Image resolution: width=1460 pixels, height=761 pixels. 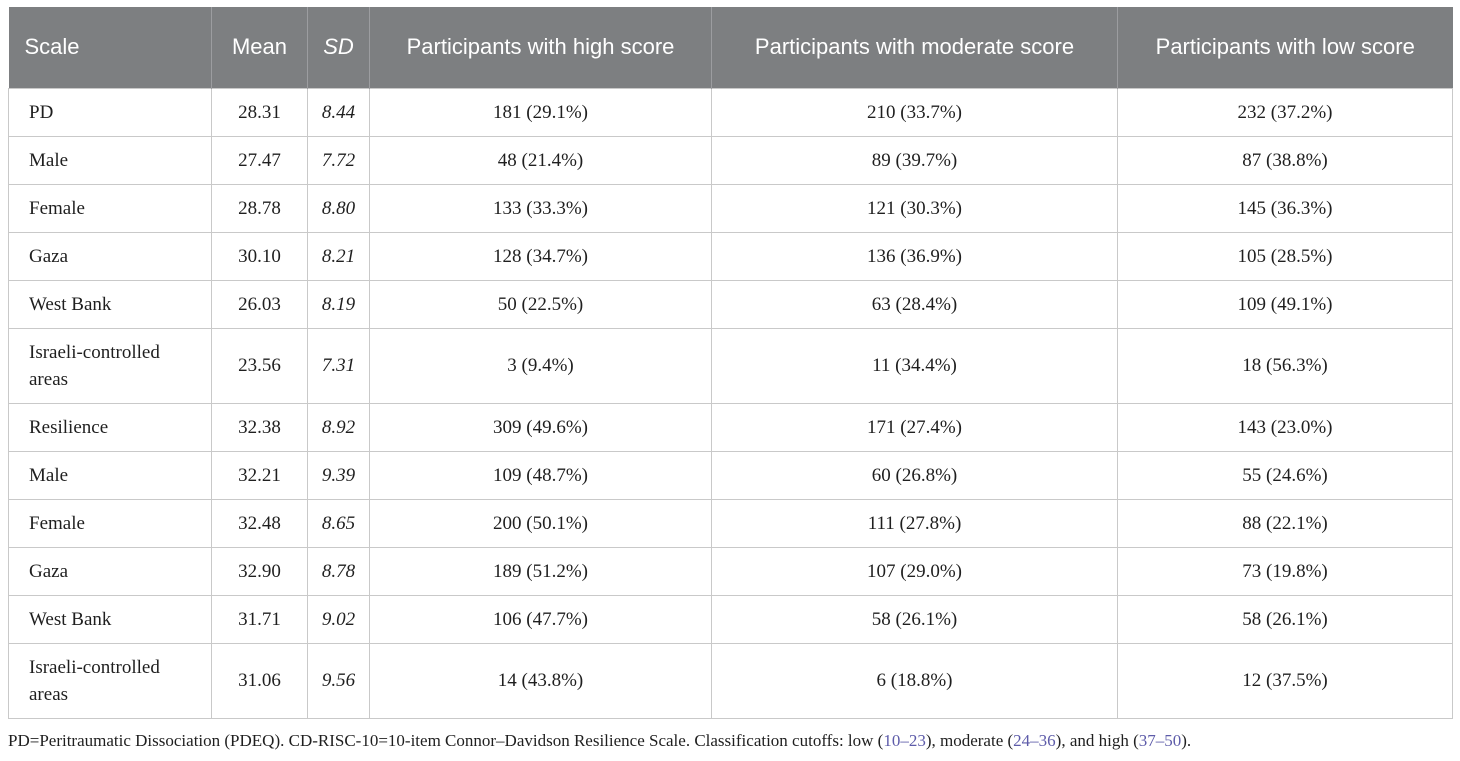 What do you see at coordinates (110, 427) in the screenshot?
I see `cell-scale: Resilience` at bounding box center [110, 427].